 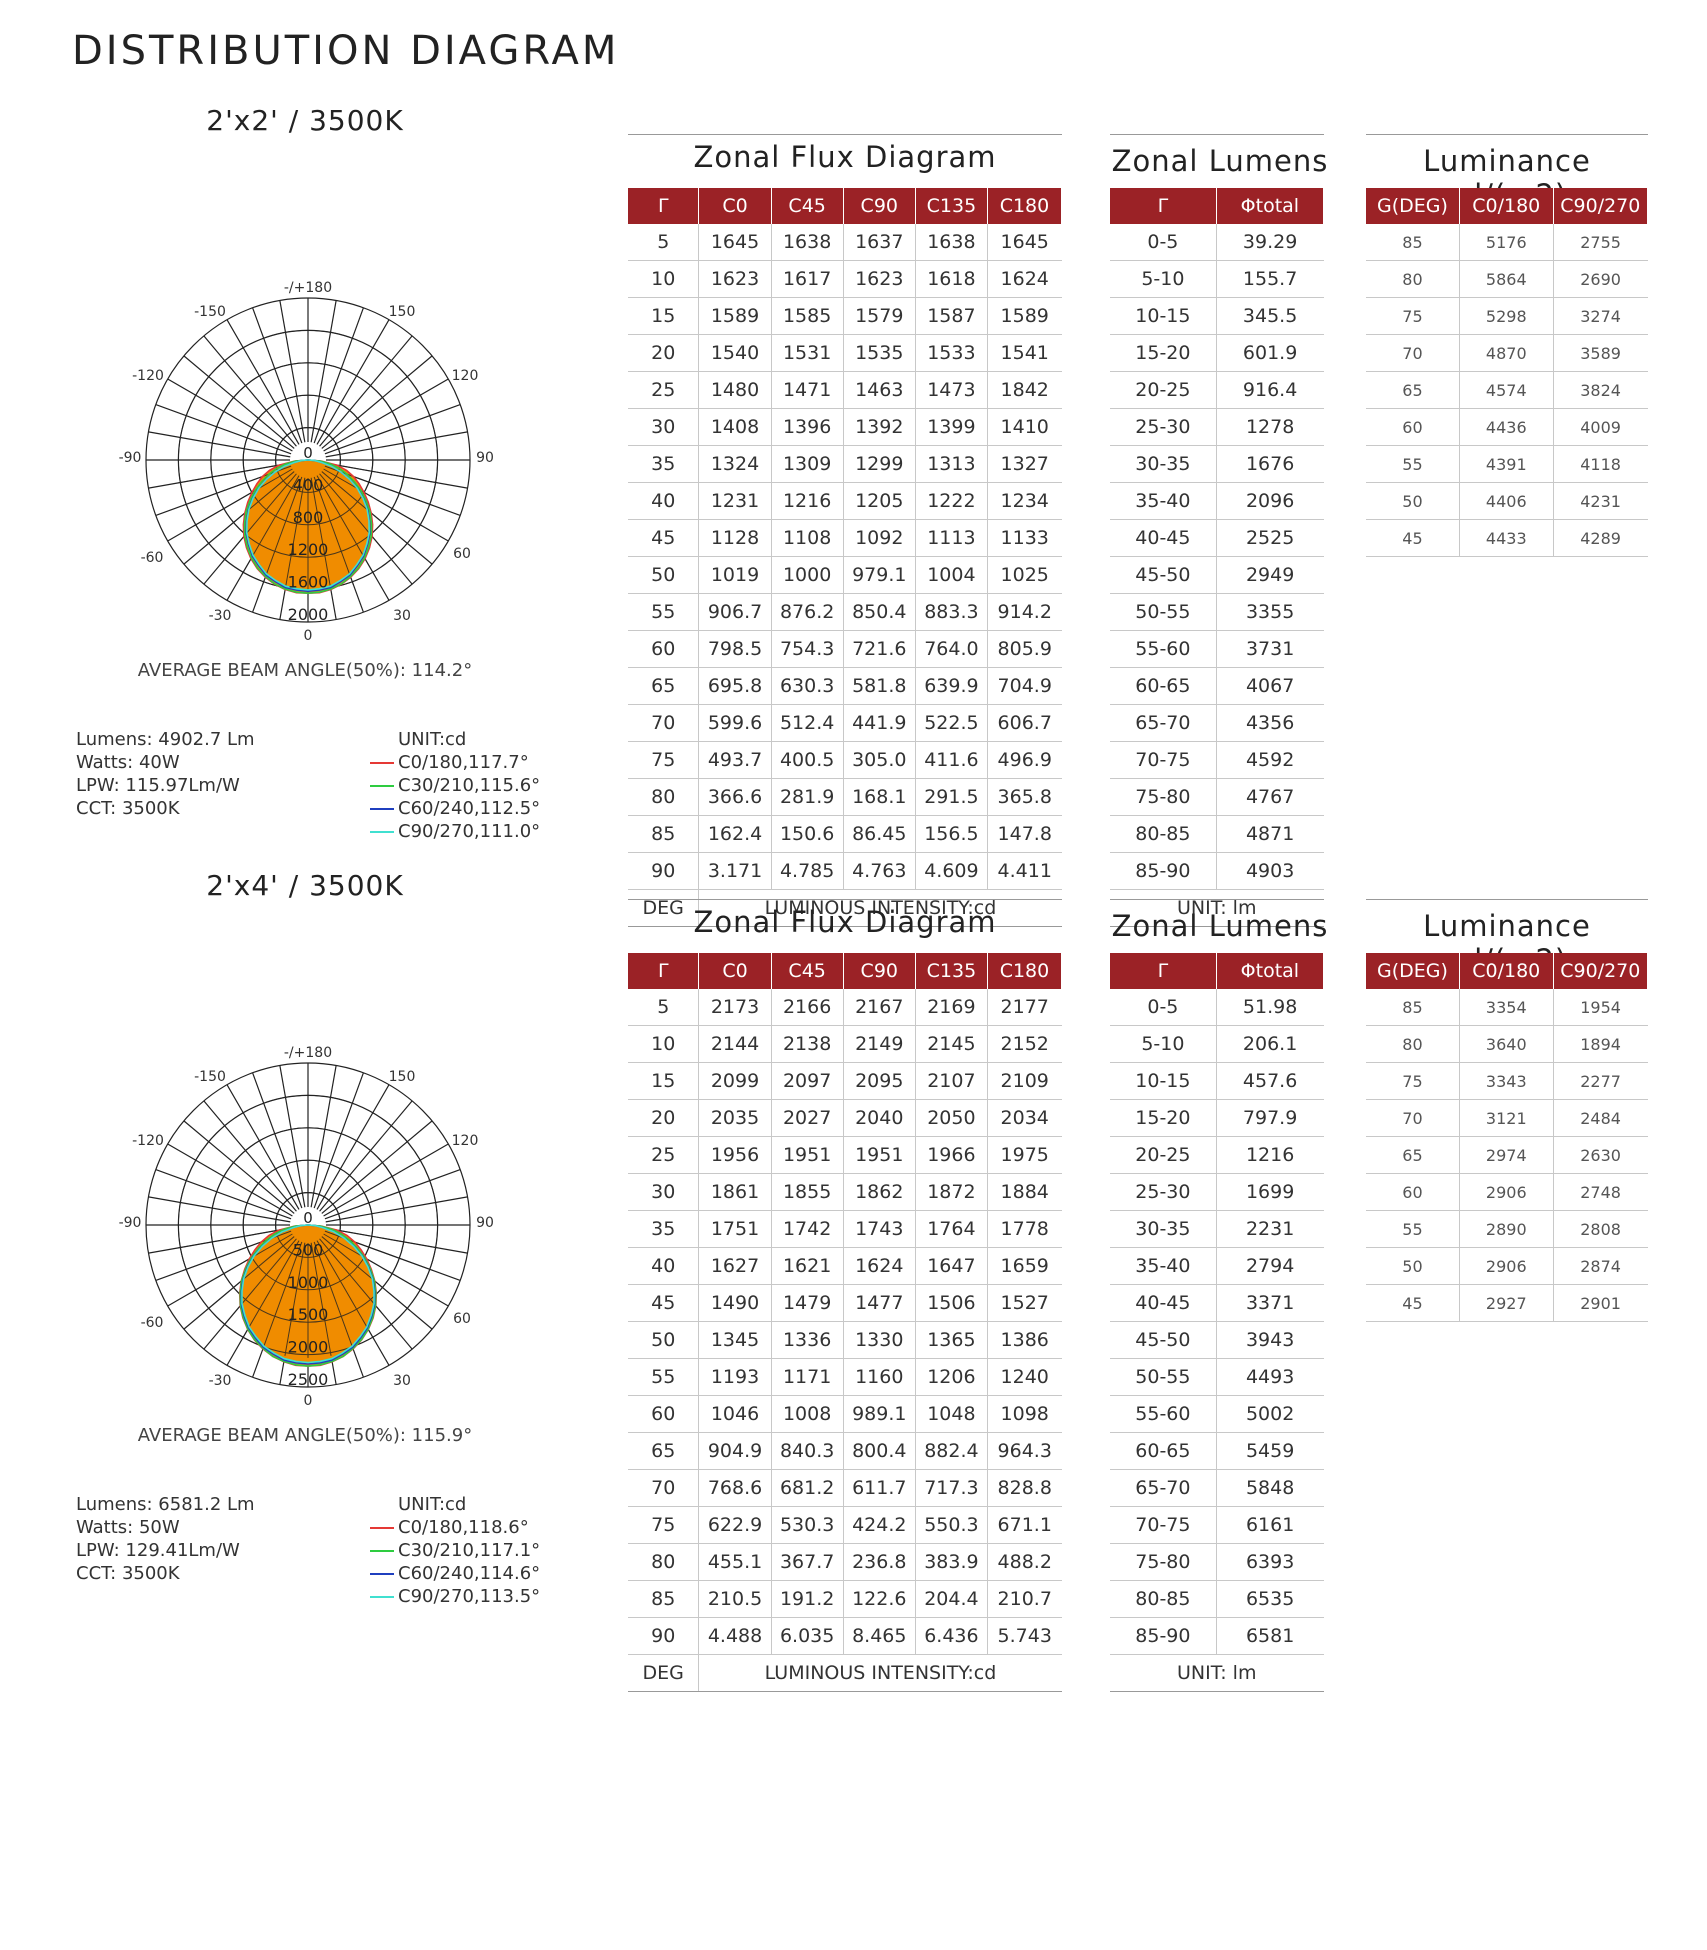 I want to click on table-row: 60-65 4067, so click(x=1217, y=686).